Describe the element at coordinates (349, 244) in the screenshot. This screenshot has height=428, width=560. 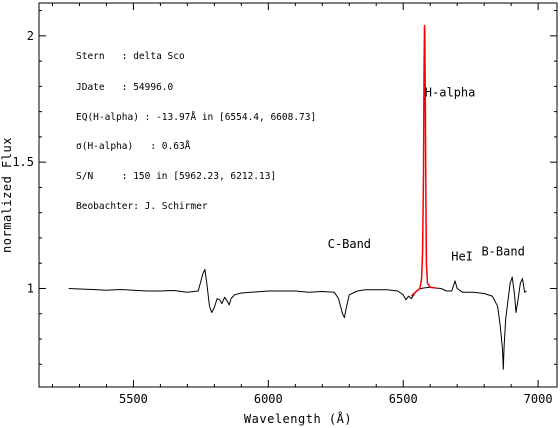
I see `annotation-c-band: C-Band` at that location.